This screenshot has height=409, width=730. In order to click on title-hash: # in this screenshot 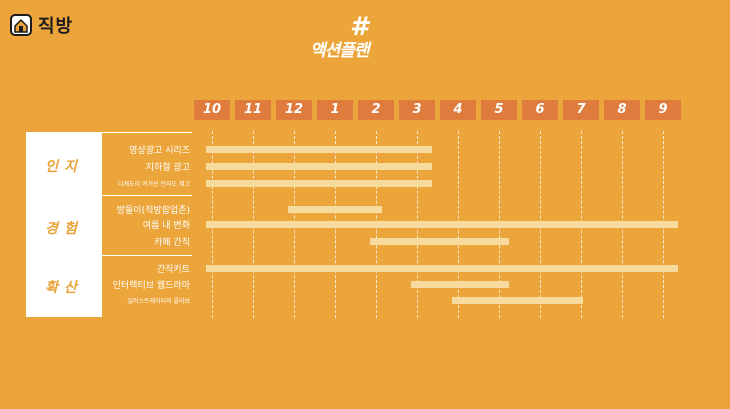, I will do `click(359, 27)`.